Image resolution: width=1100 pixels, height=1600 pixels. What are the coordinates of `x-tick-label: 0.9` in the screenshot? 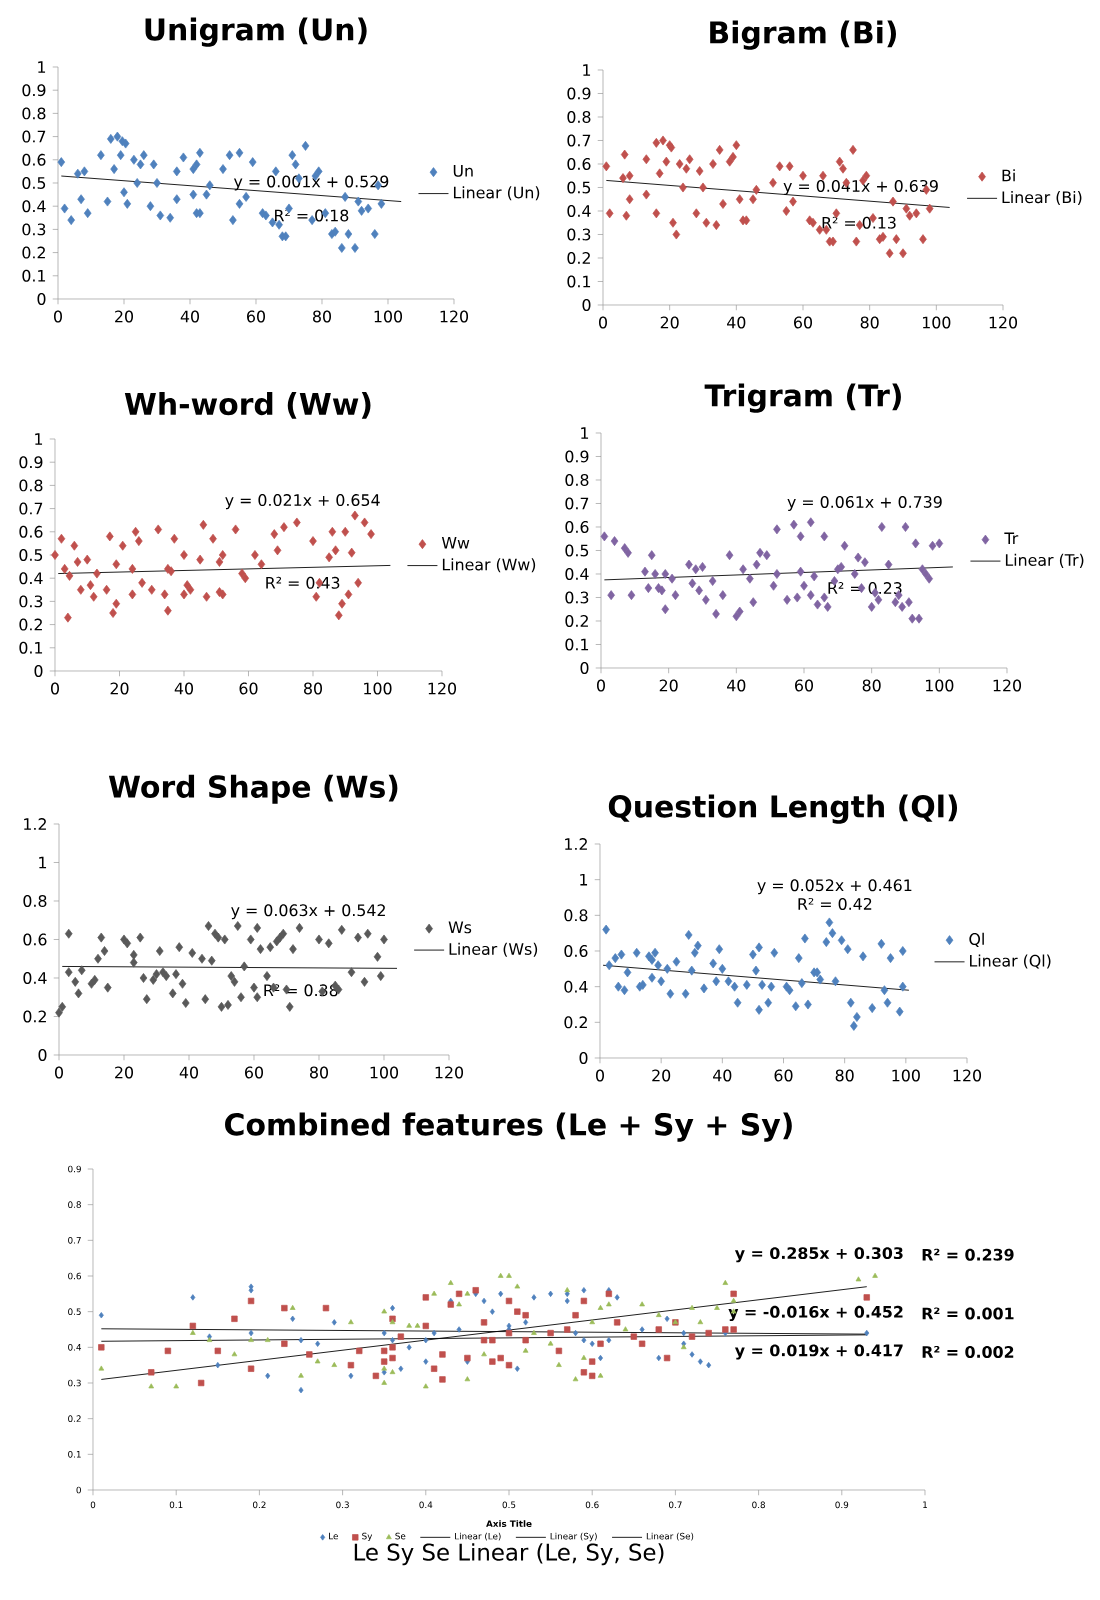 It's located at (842, 1505).